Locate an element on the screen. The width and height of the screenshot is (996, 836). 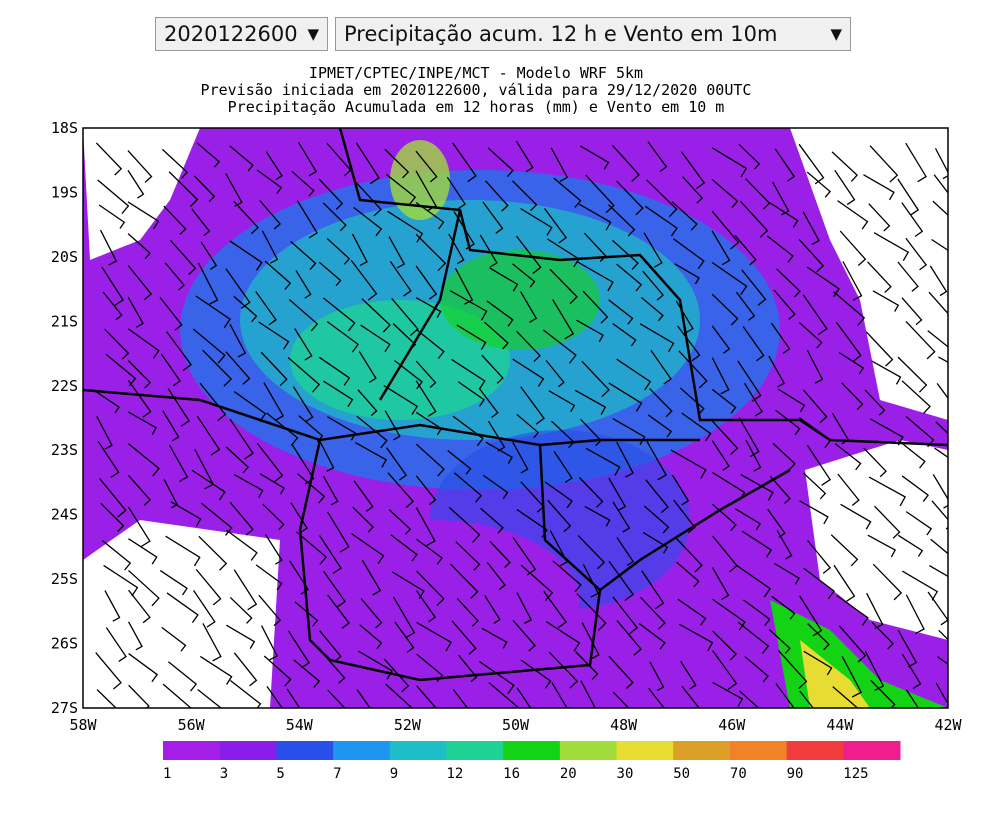
lon-label: 52W is located at coordinates (408, 725).